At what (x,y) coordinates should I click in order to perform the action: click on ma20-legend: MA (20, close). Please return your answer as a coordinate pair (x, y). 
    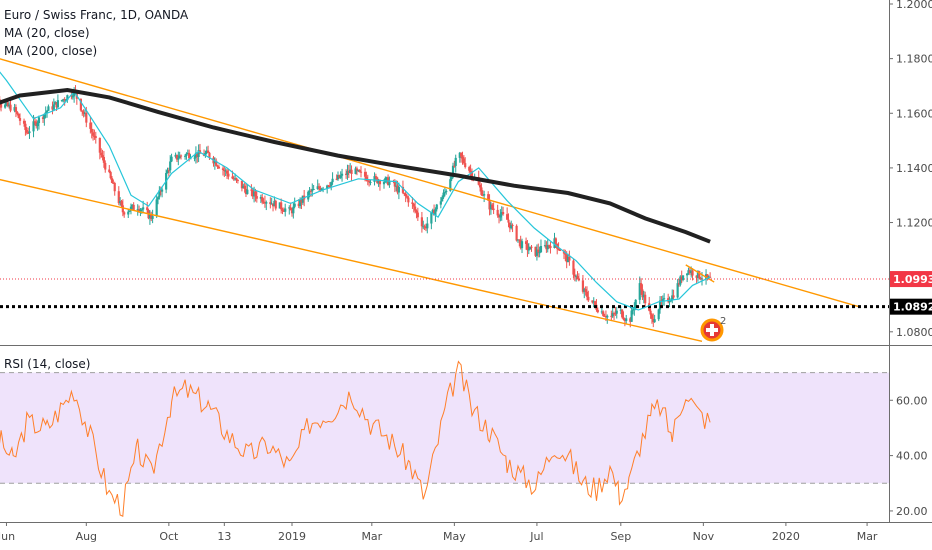
    Looking at the image, I should click on (47, 33).